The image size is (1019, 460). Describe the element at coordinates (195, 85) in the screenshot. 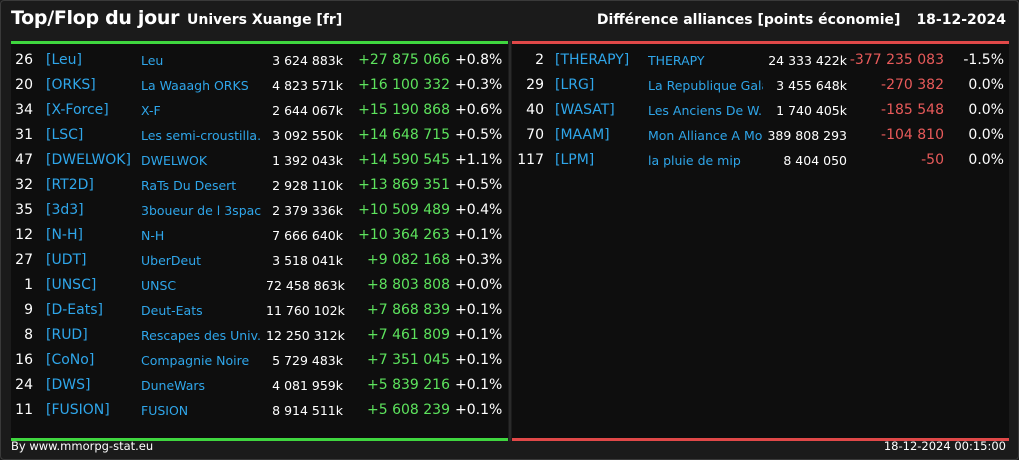

I see `alliance-name-link: La Waaagh ORKS` at that location.